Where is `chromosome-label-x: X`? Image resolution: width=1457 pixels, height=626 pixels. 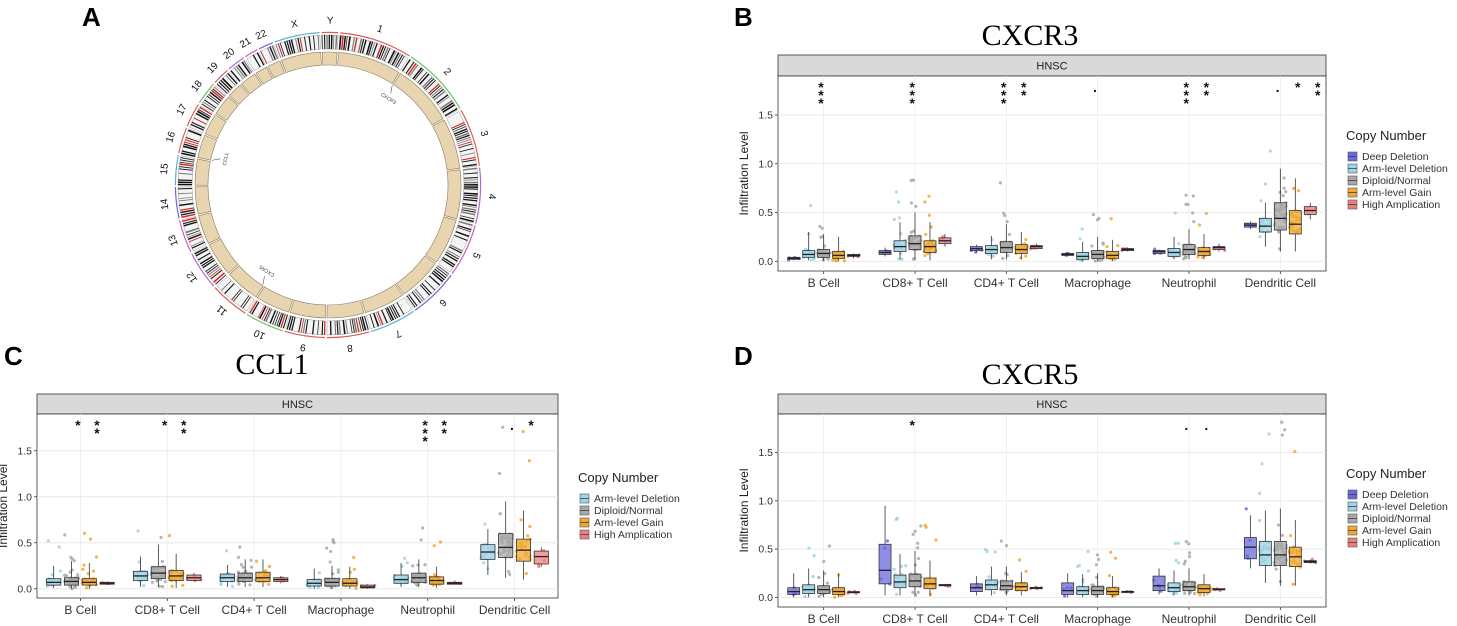
chromosome-label-x: X is located at coordinates (294, 24).